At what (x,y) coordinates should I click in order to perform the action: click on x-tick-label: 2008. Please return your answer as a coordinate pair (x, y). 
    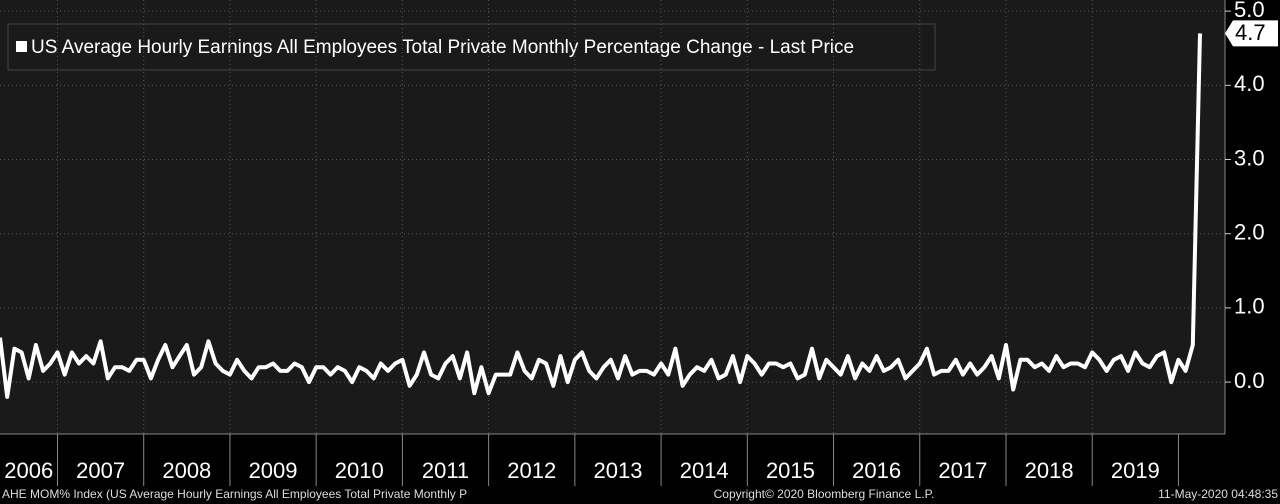
    Looking at the image, I should click on (186, 470).